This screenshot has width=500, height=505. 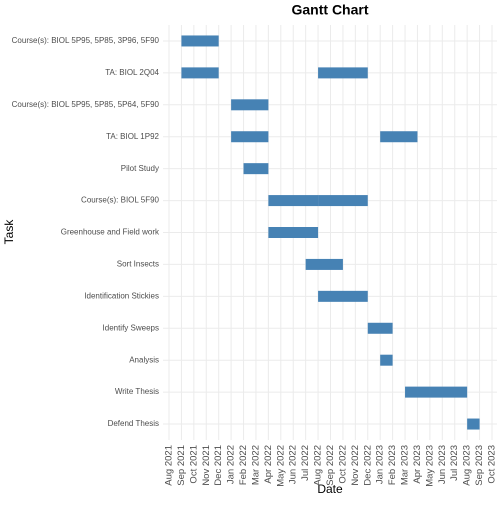 I want to click on x-tick-label: Jan 2022, so click(x=231, y=464).